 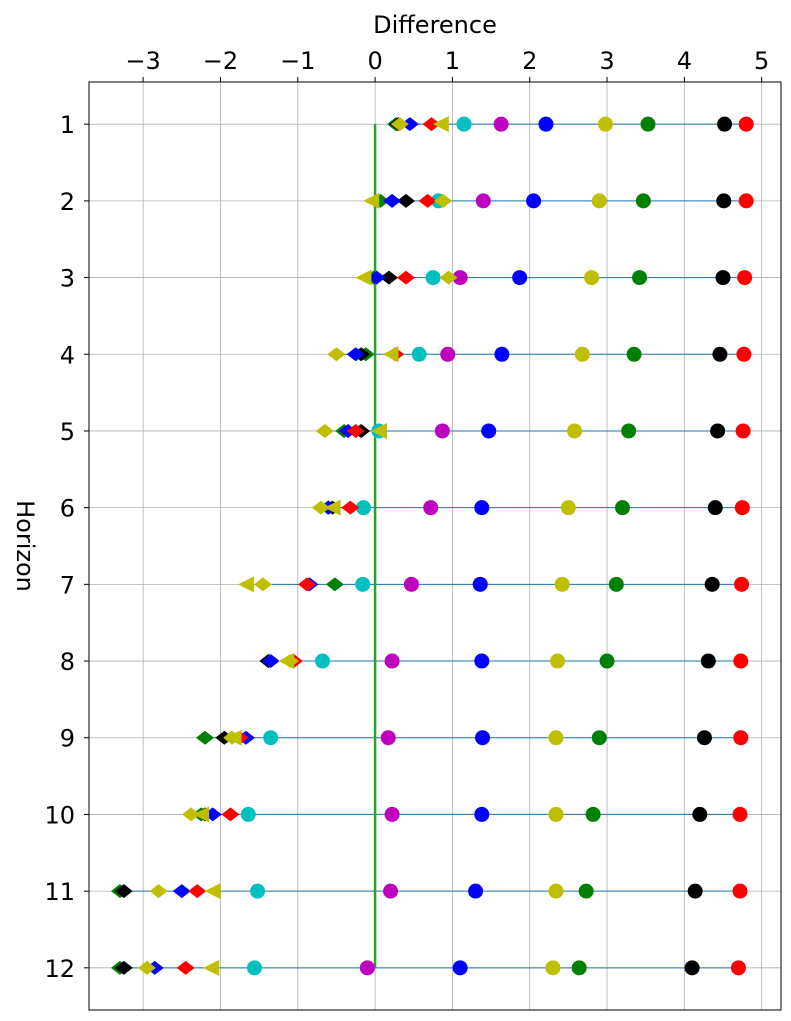 I want to click on y-tick-label: 5, so click(x=67, y=432).